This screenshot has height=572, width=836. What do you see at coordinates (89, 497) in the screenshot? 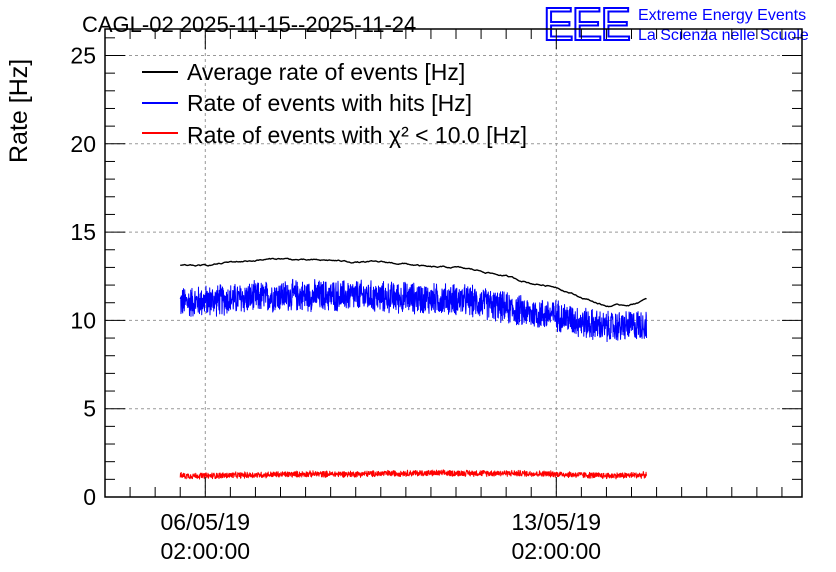
I see `y-tick-label: 0` at bounding box center [89, 497].